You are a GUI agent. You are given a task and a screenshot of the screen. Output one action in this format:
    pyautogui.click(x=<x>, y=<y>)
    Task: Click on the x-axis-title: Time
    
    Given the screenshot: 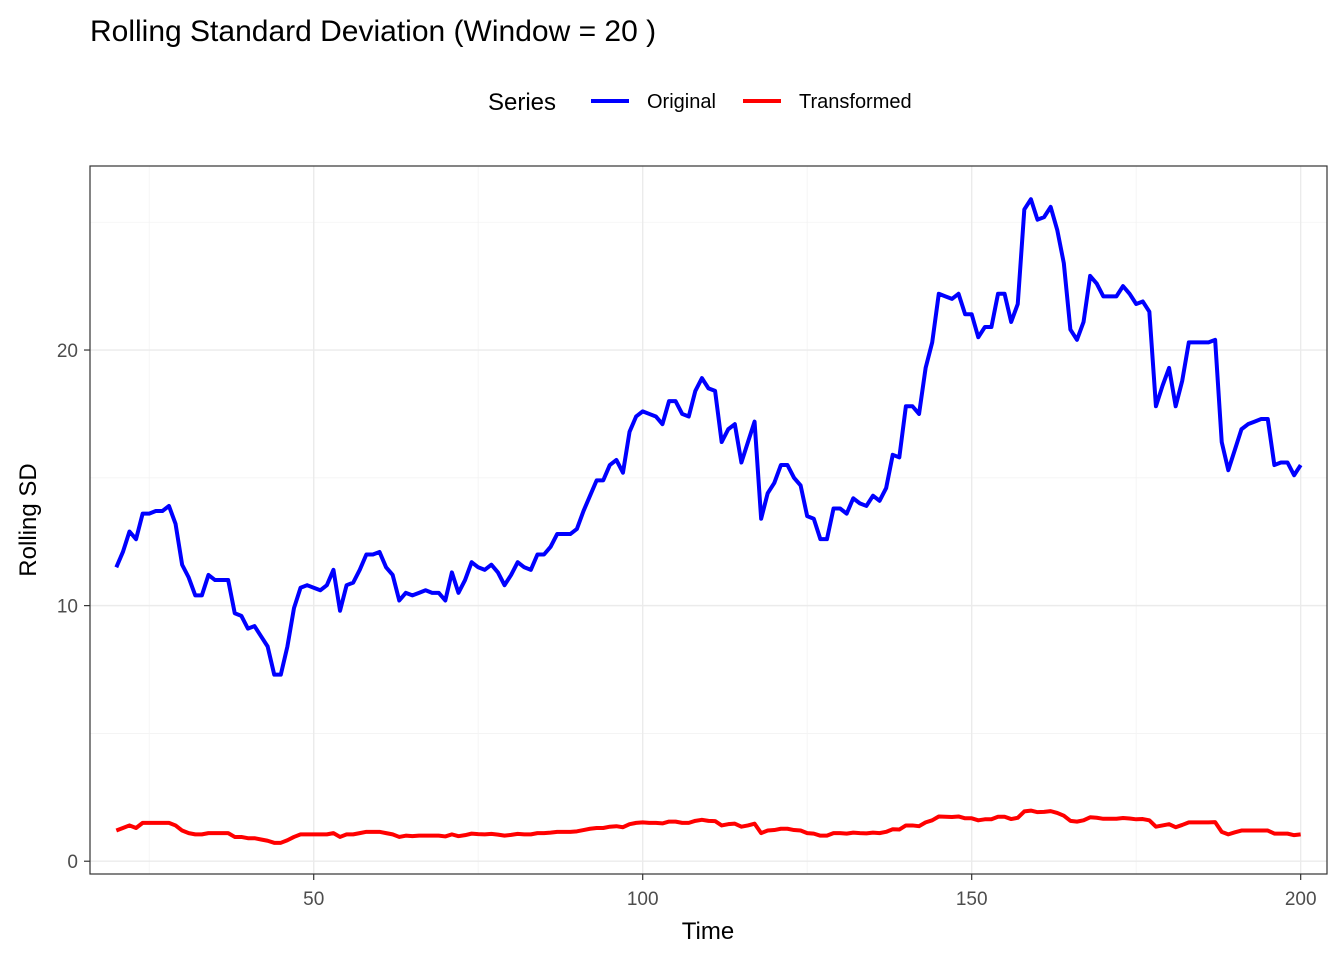 What is the action you would take?
    pyautogui.click(x=708, y=931)
    